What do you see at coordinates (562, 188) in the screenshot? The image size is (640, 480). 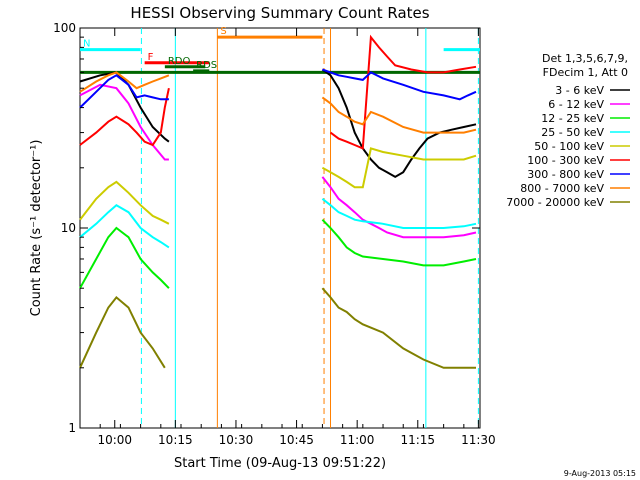 I see `legend-label: 800 - 7000 keV` at bounding box center [562, 188].